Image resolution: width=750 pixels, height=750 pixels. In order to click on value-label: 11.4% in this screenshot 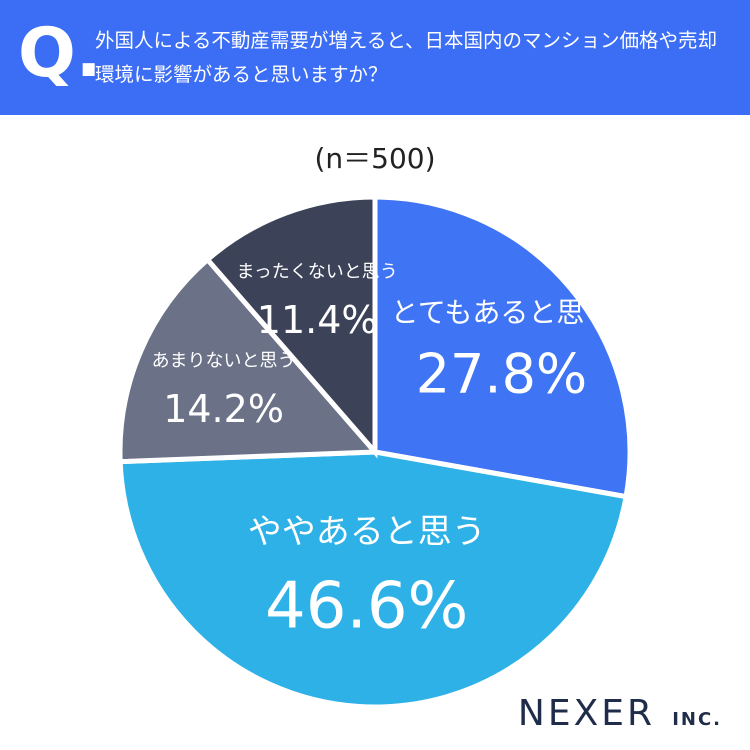, I will do `click(317, 320)`.